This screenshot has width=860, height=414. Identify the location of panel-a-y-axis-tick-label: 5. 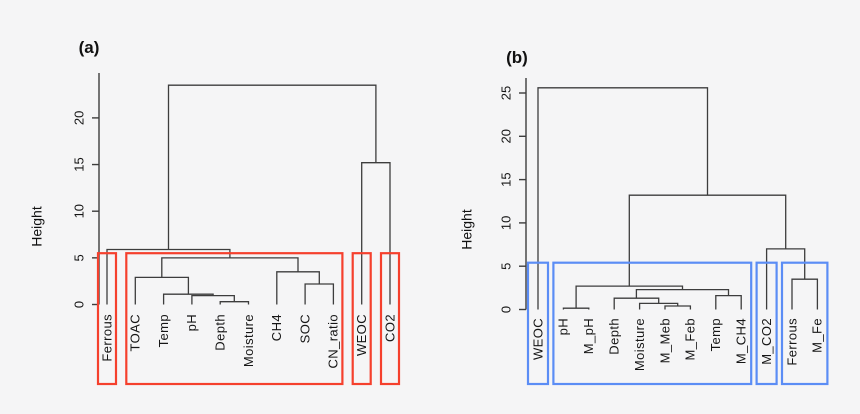
(78, 257).